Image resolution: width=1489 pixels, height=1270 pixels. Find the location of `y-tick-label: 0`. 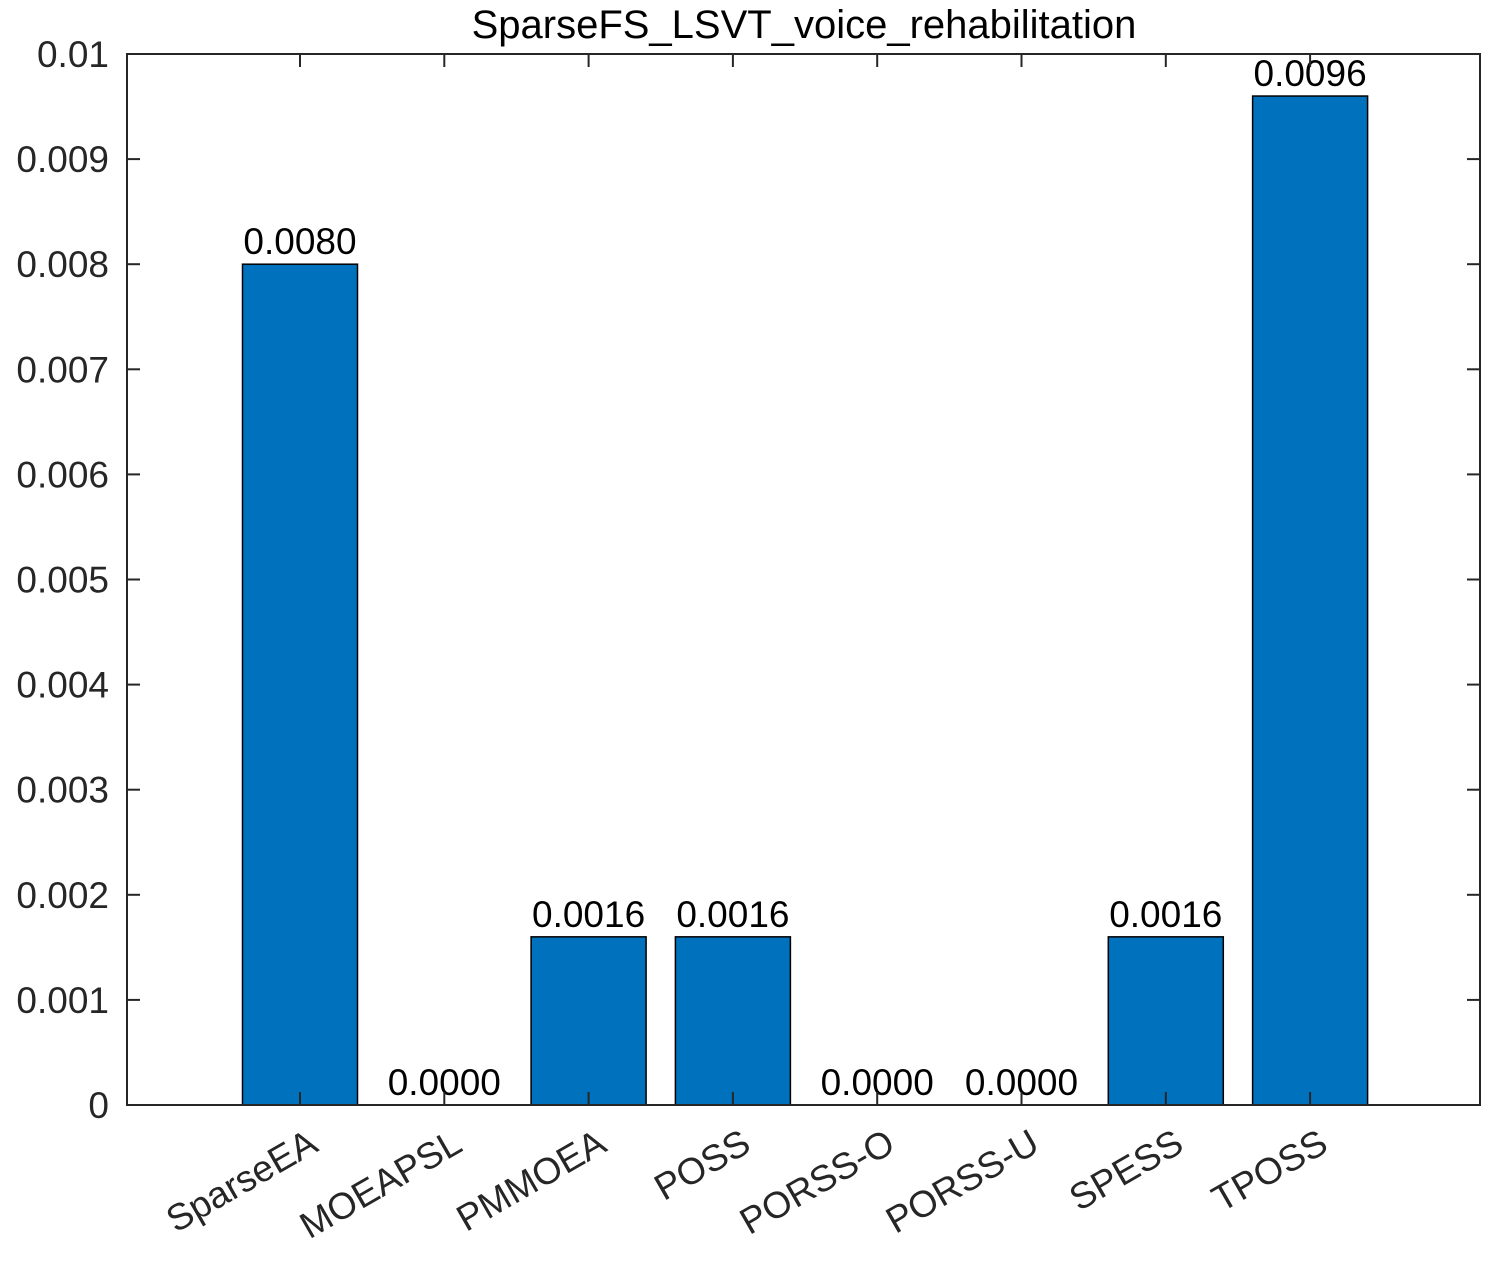

y-tick-label: 0 is located at coordinates (98, 1105).